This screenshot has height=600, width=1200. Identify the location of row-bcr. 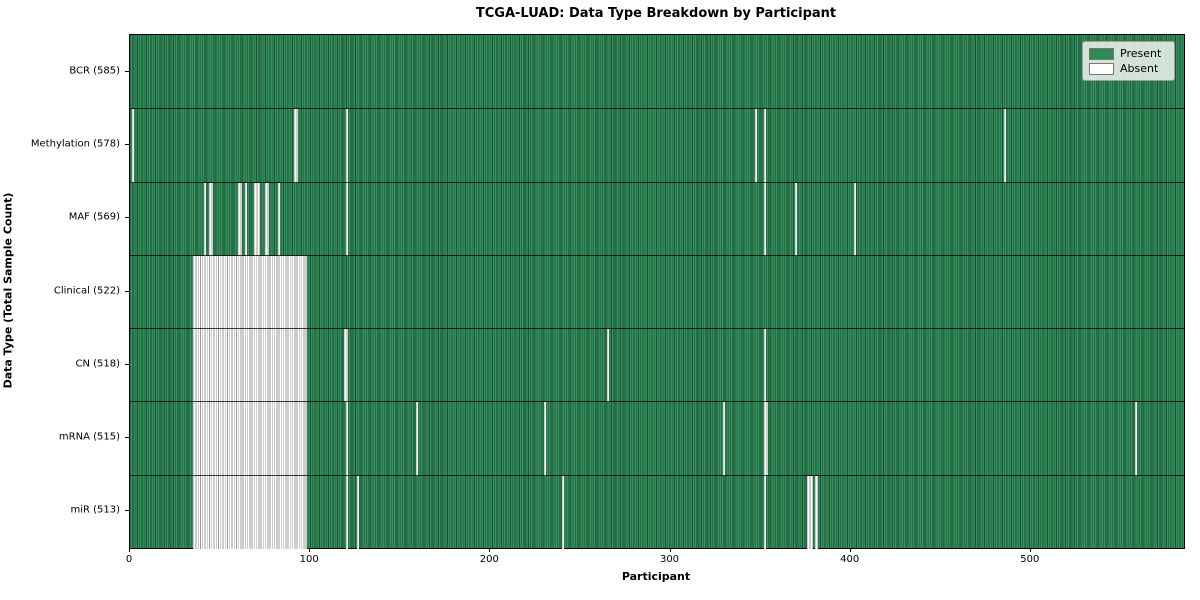
(657, 71).